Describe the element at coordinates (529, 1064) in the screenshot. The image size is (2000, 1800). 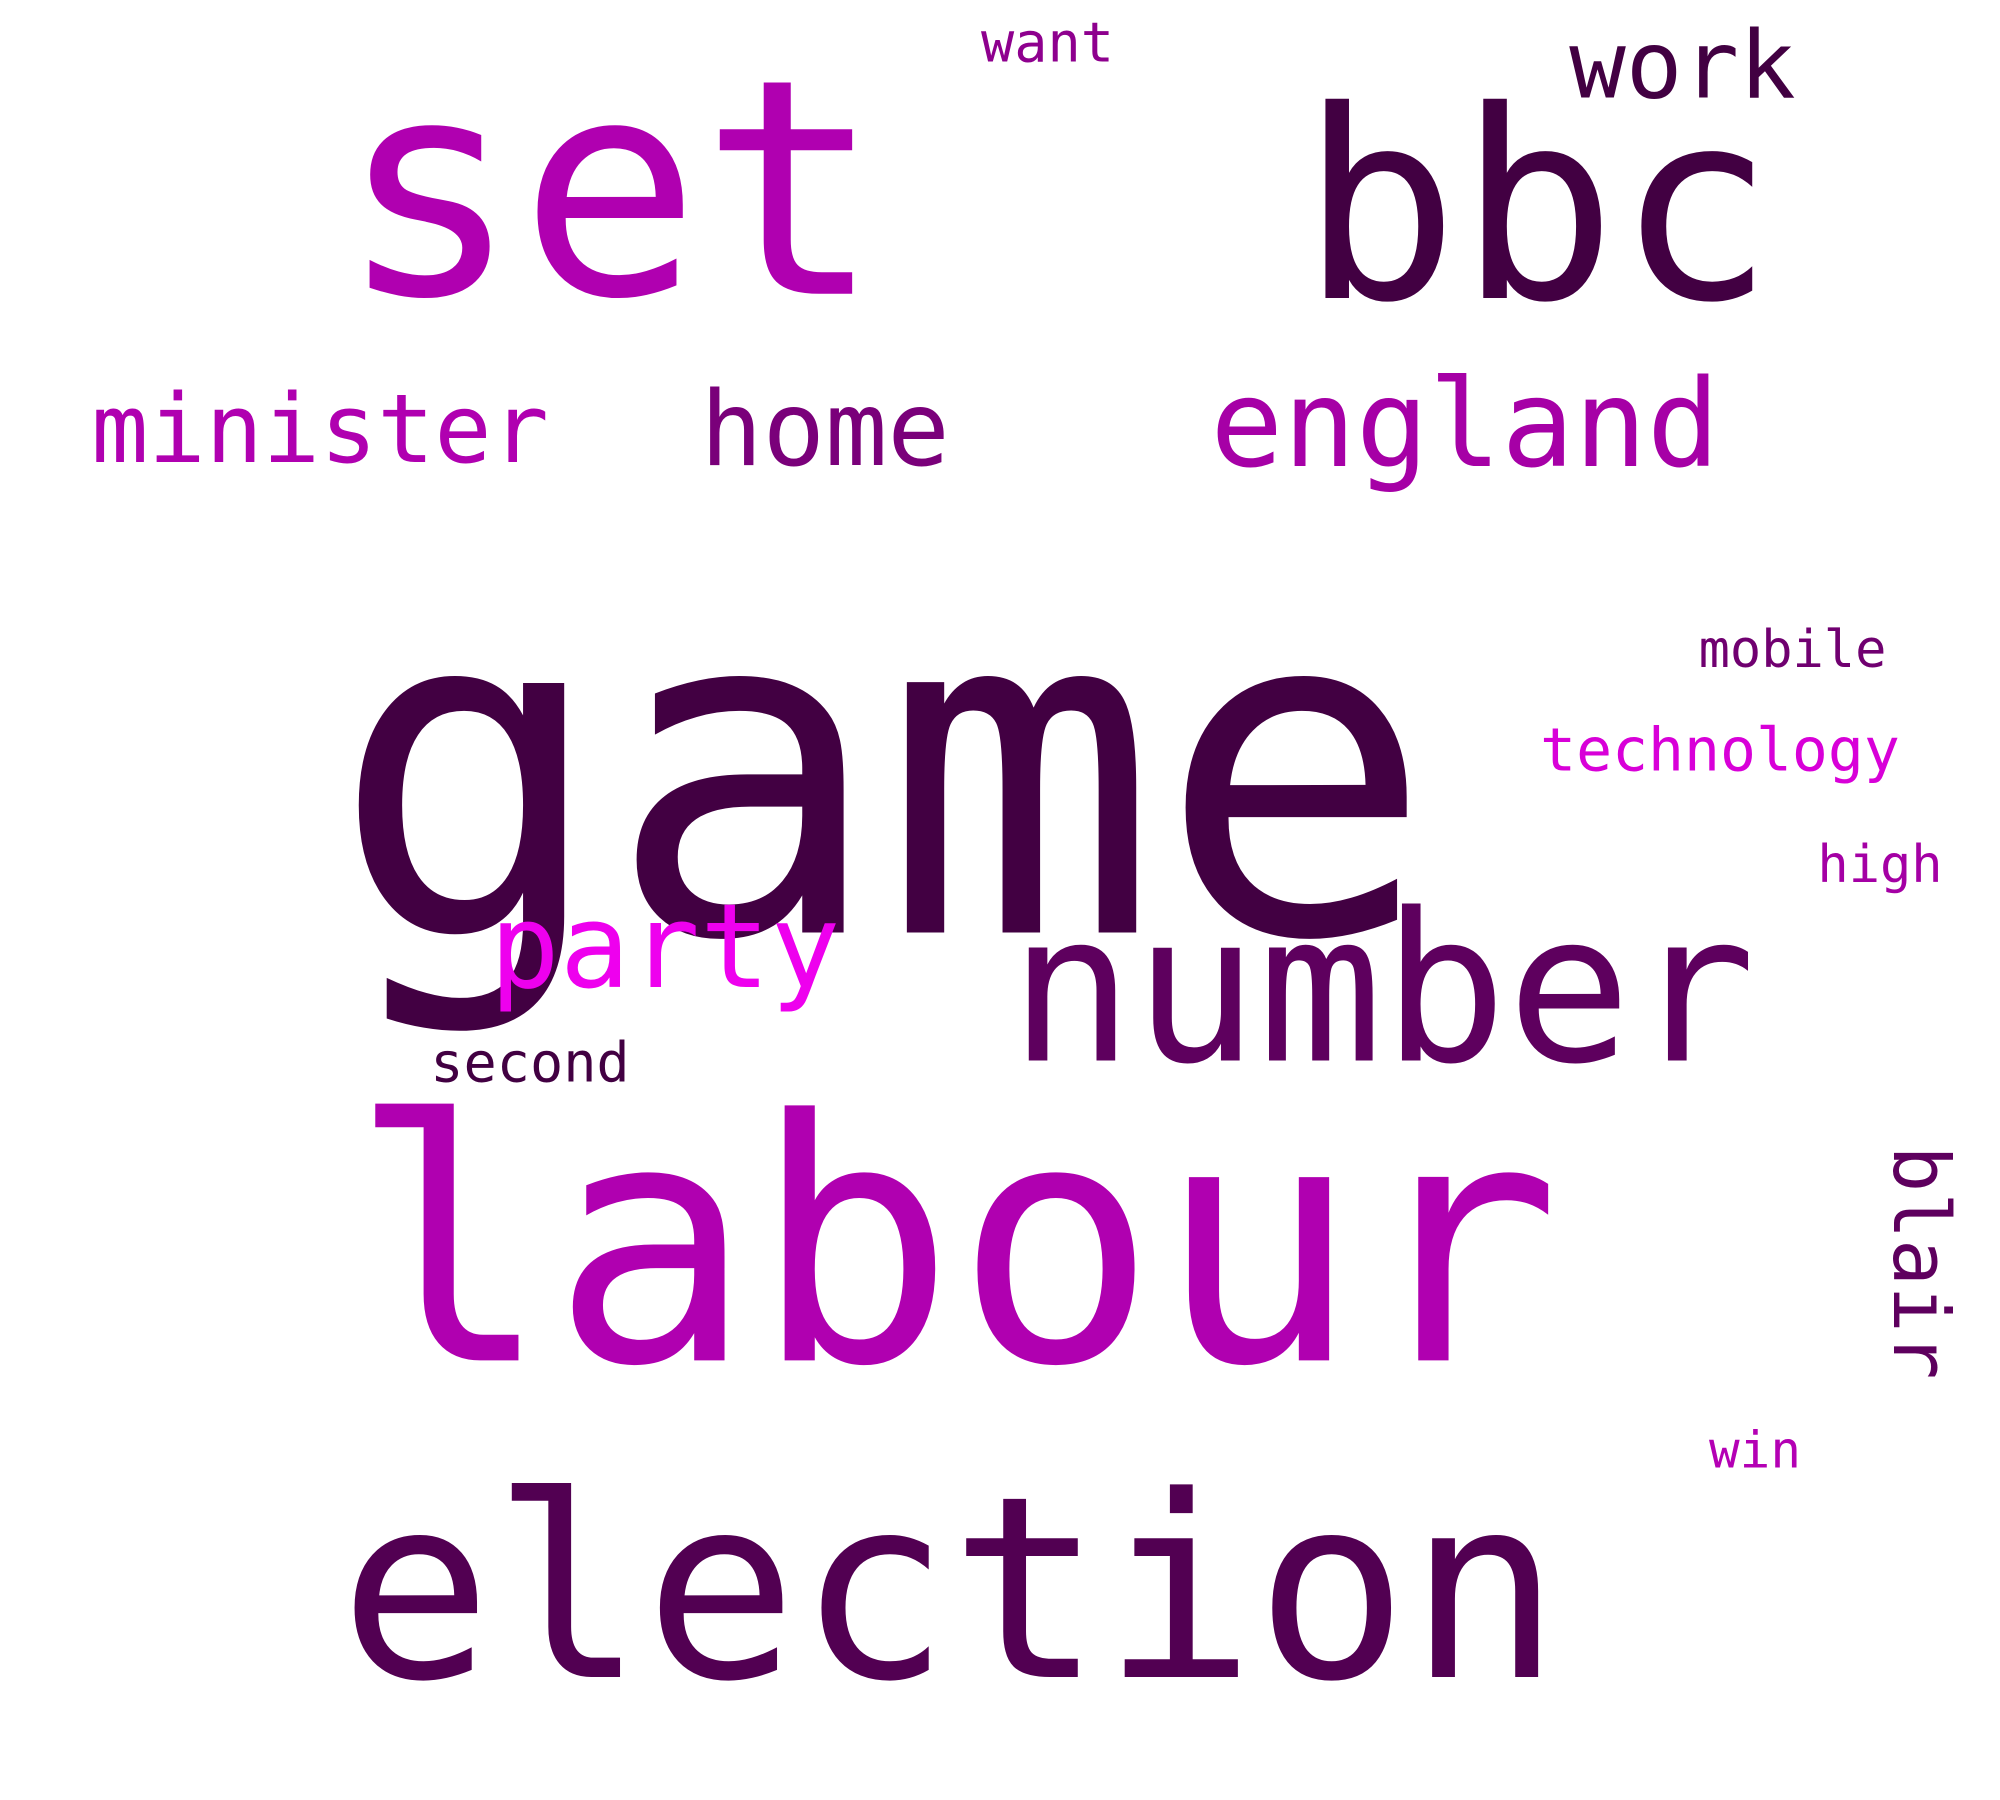
I see `word-second: second` at that location.